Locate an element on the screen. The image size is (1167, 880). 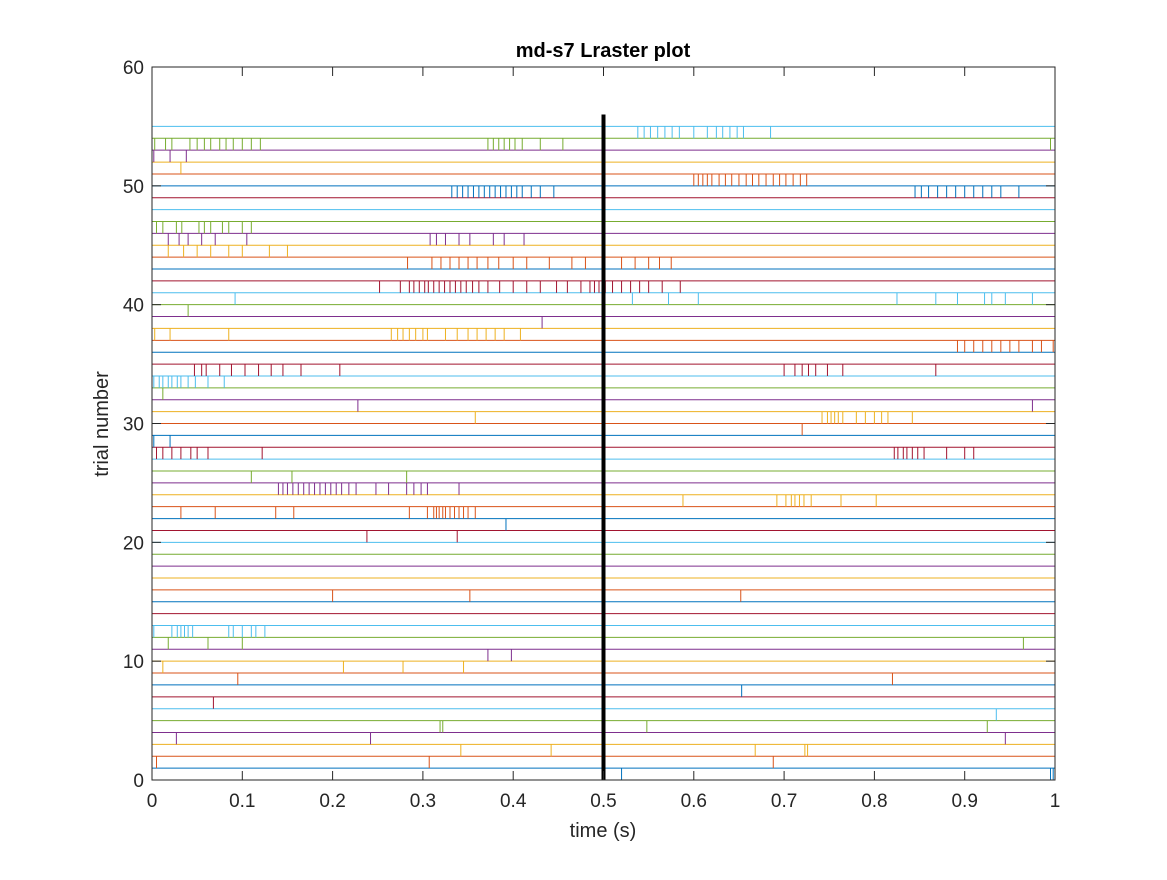
x-tick-label: 0.3 is located at coordinates (423, 801).